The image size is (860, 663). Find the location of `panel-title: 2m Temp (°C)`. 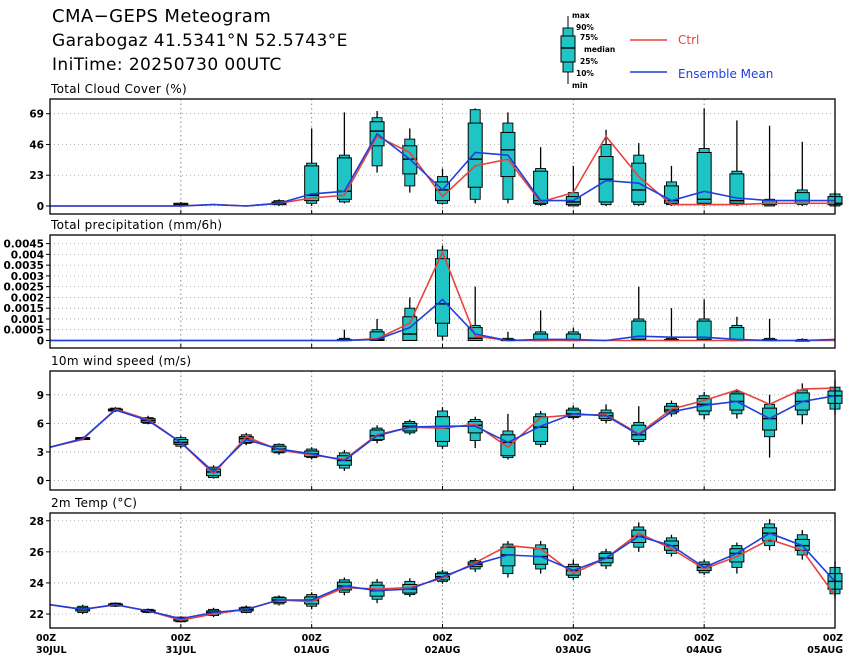

panel-title: 2m Temp (°C) is located at coordinates (94, 503).